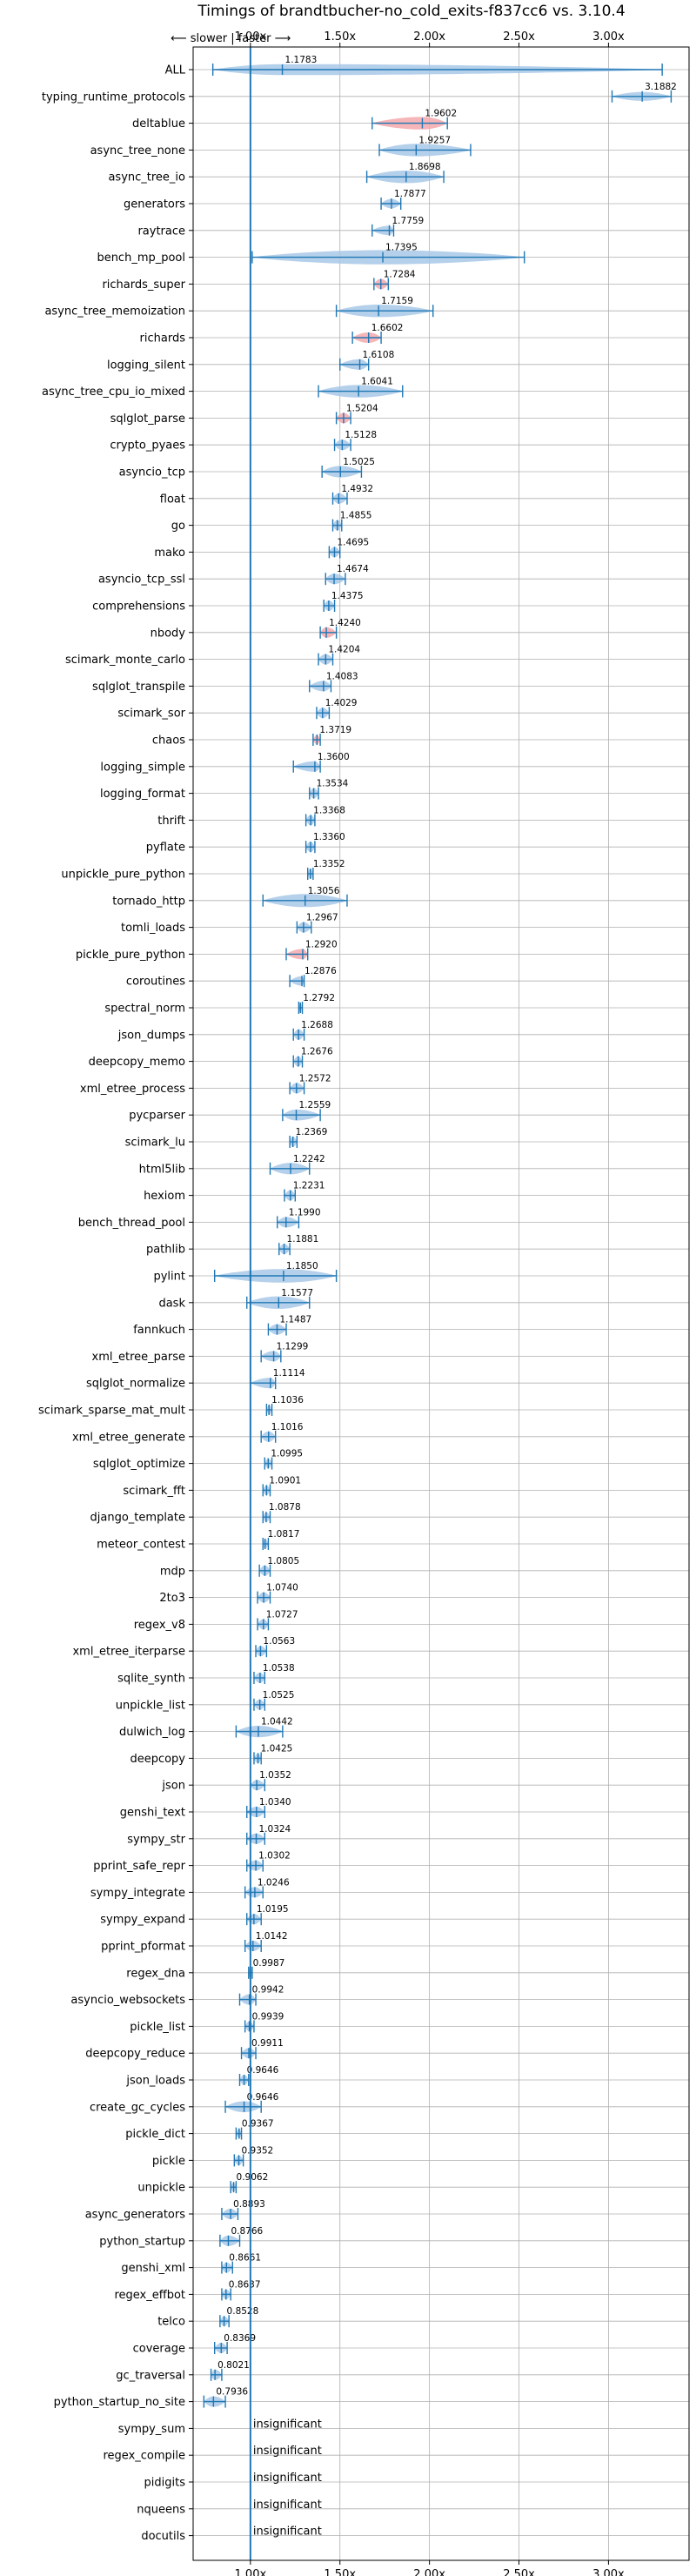  Describe the element at coordinates (150, 1705) in the screenshot. I see `benchmark-name: unpickle_list` at that location.